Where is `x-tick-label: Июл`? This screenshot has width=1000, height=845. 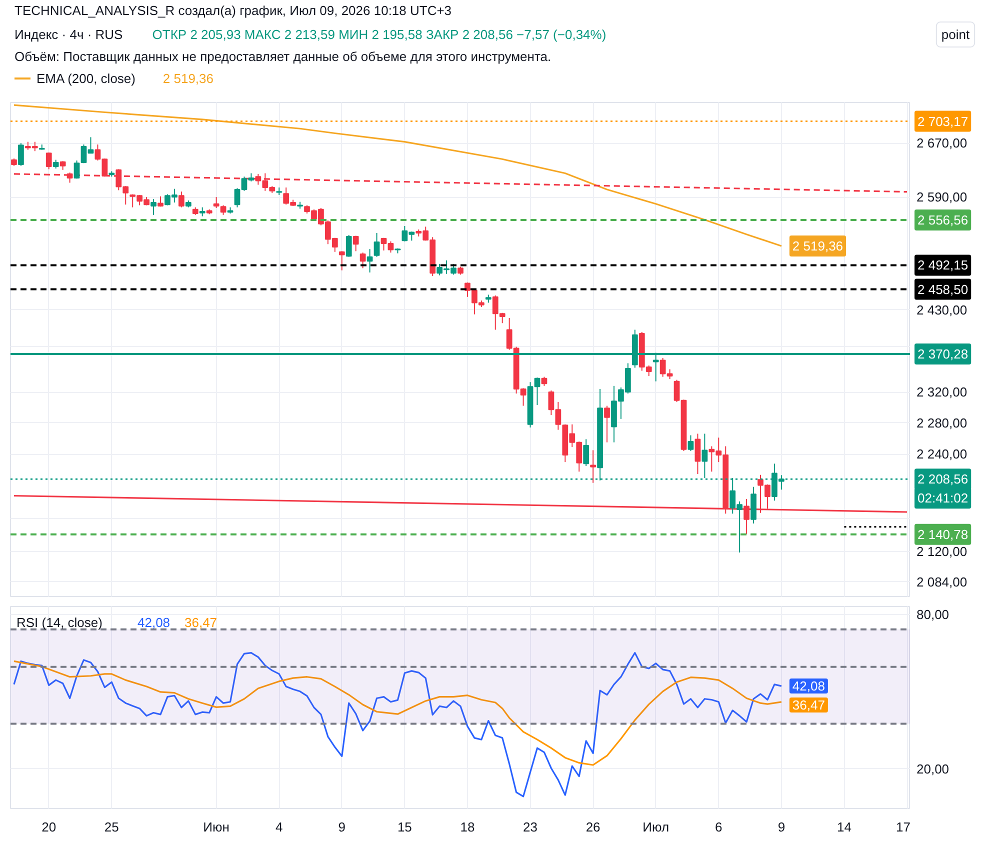 x-tick-label: Июл is located at coordinates (656, 827).